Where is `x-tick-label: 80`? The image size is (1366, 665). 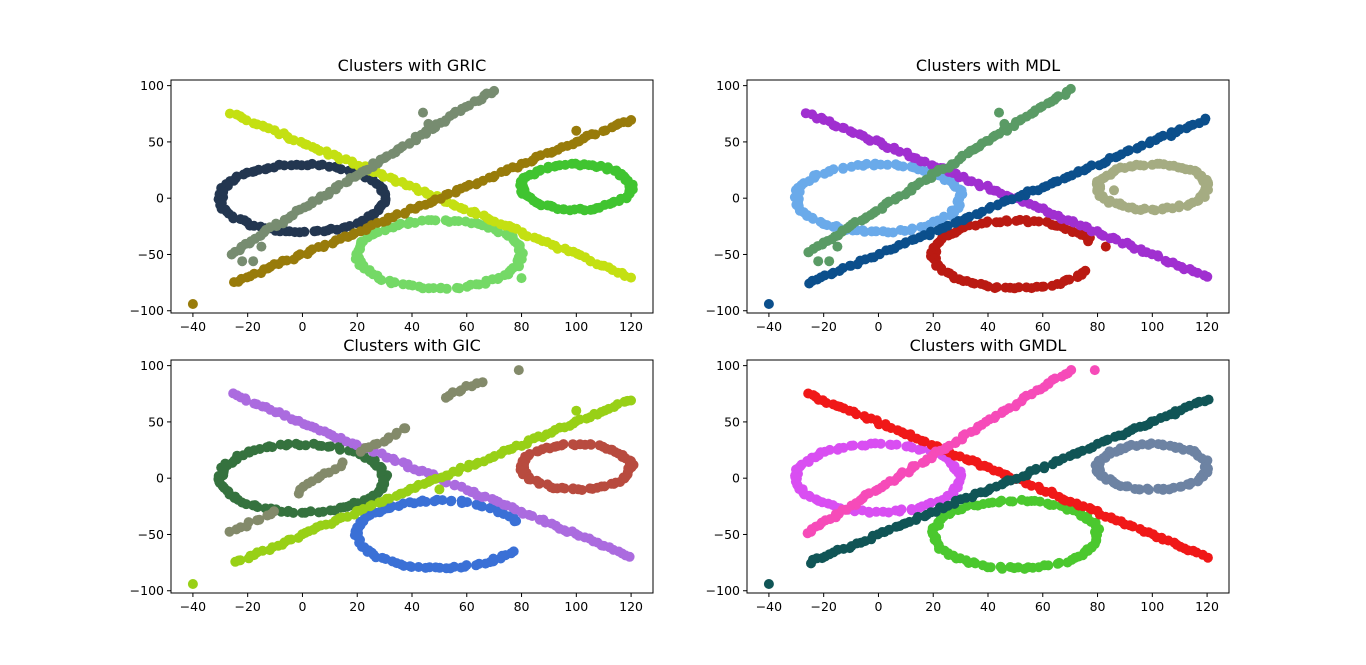 x-tick-label: 80 is located at coordinates (1098, 606).